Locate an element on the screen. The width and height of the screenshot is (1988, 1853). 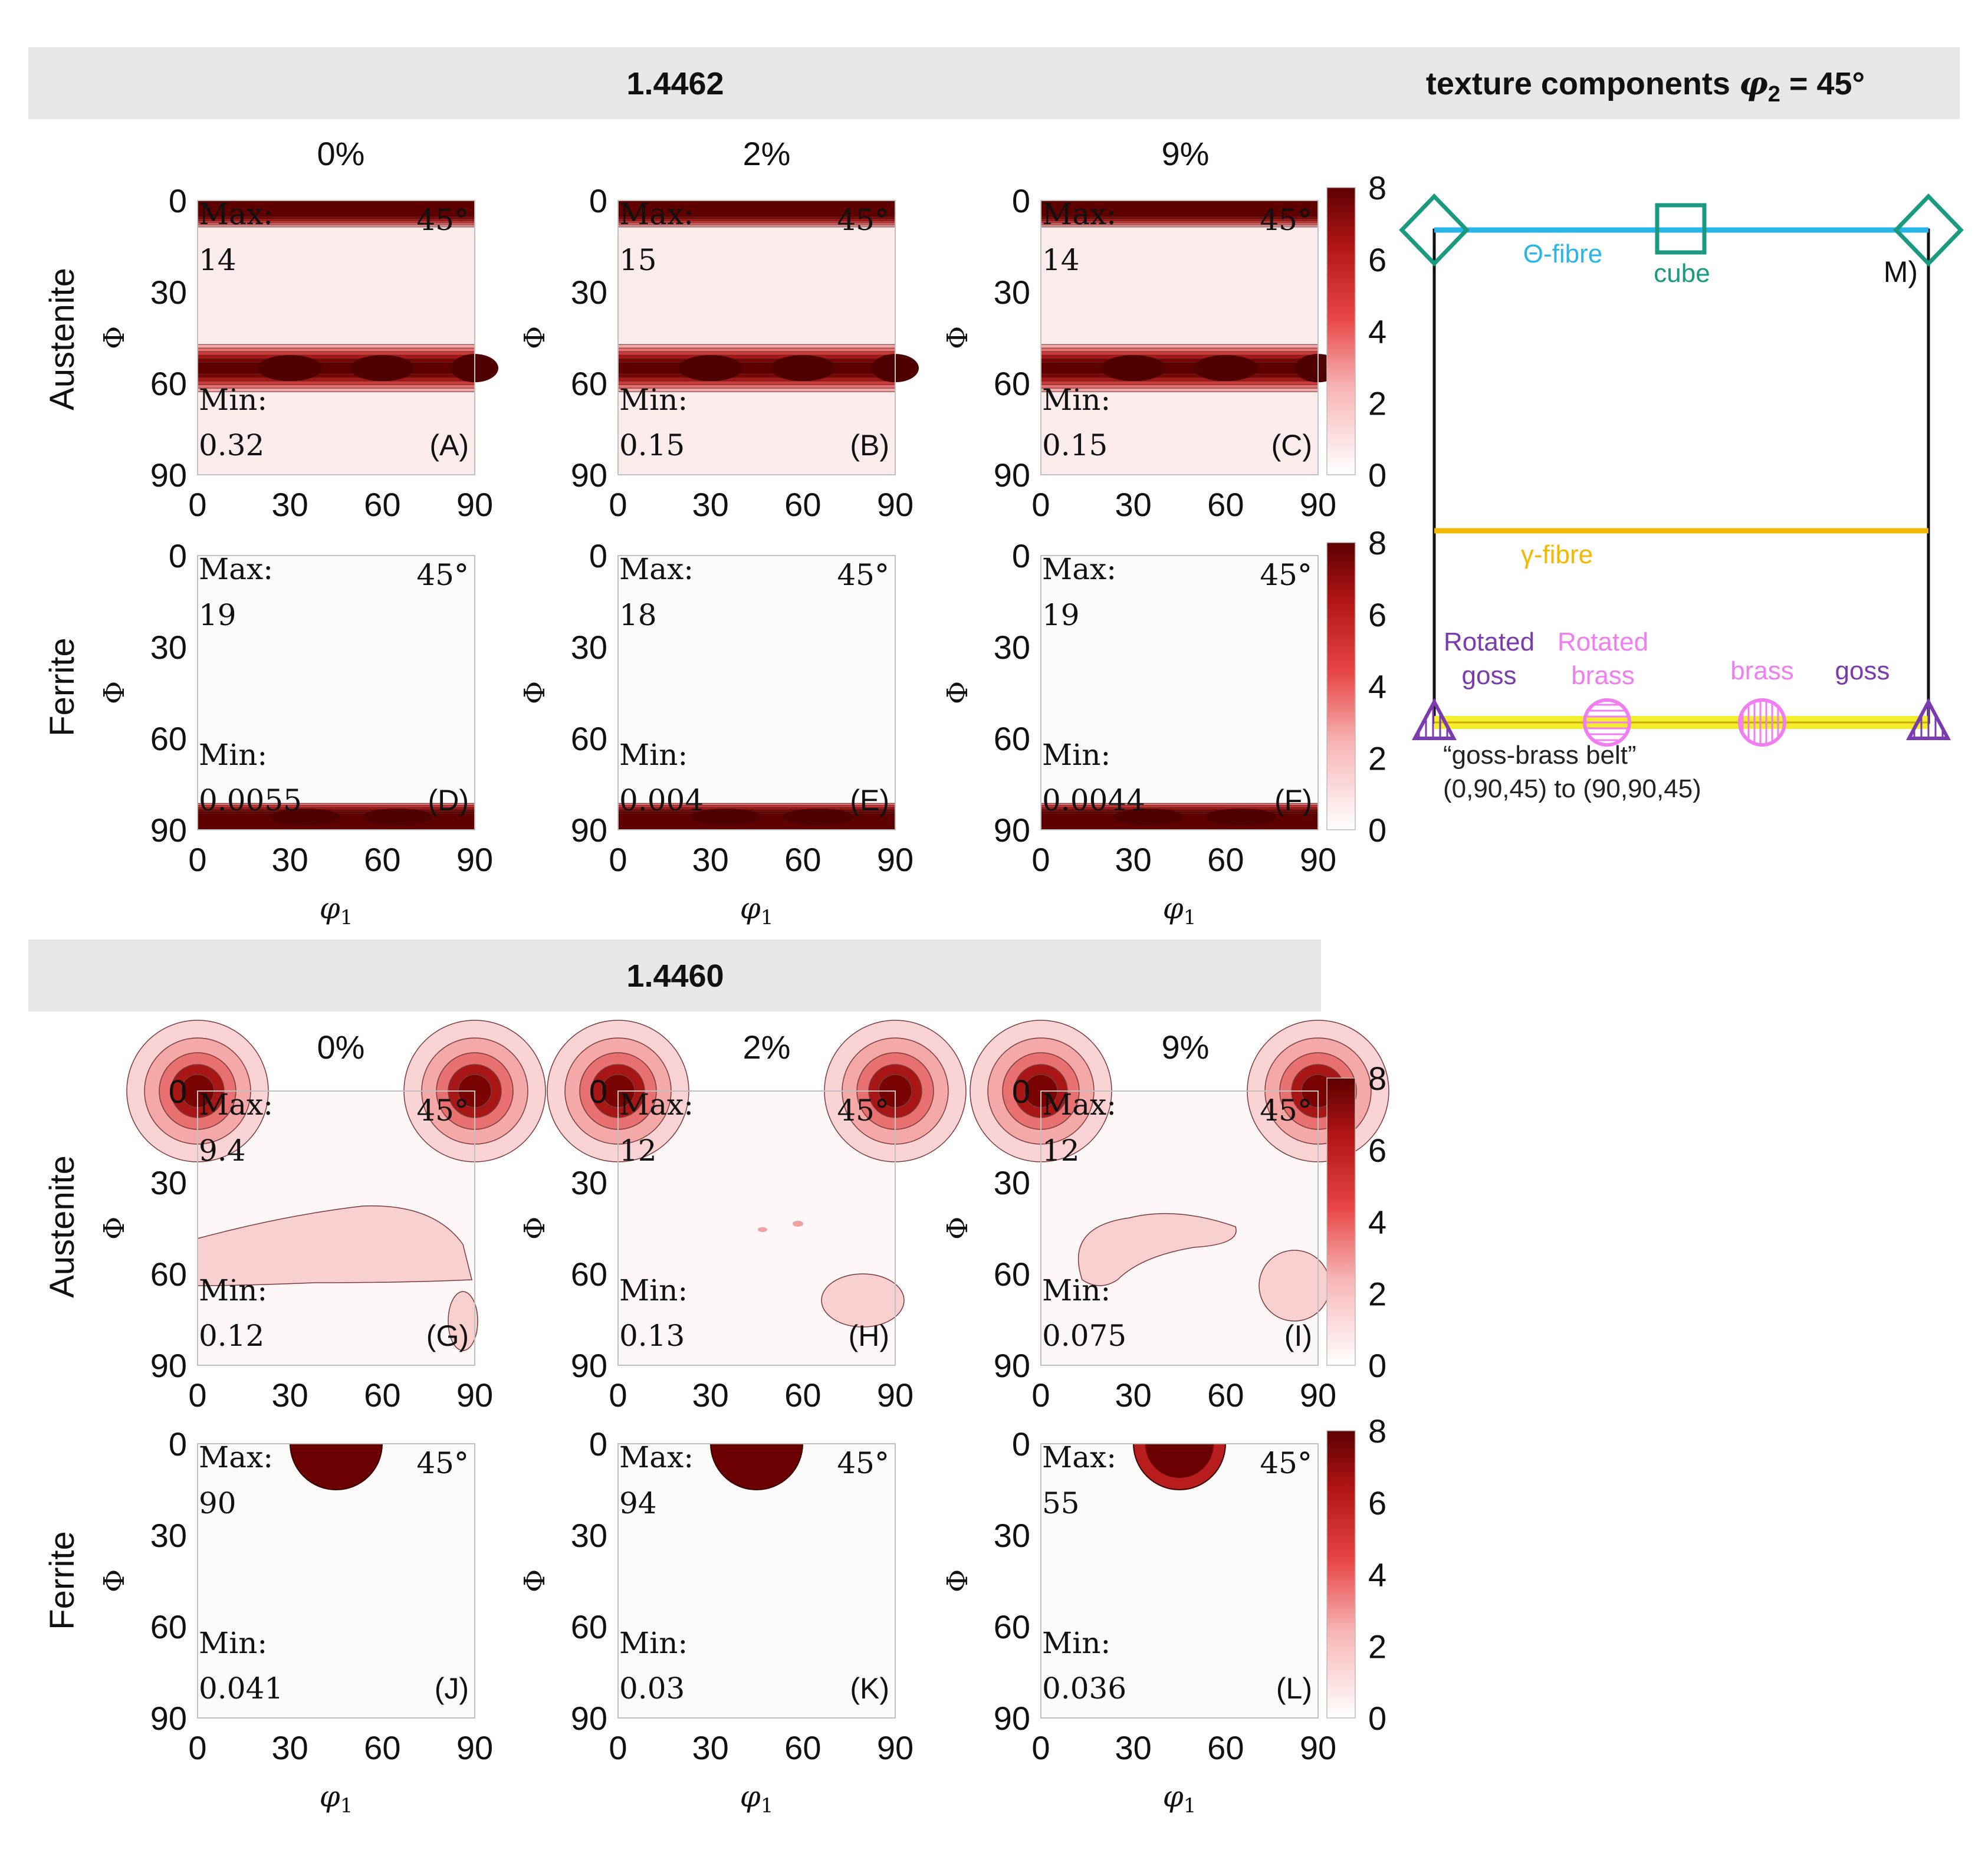
max-value: 18 is located at coordinates (638, 615).